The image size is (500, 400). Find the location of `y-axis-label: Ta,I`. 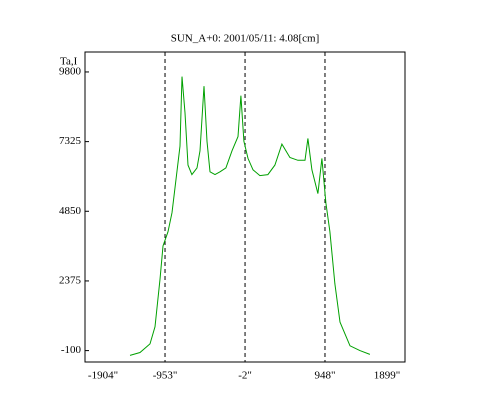

y-axis-label: Ta,I is located at coordinates (69, 62).